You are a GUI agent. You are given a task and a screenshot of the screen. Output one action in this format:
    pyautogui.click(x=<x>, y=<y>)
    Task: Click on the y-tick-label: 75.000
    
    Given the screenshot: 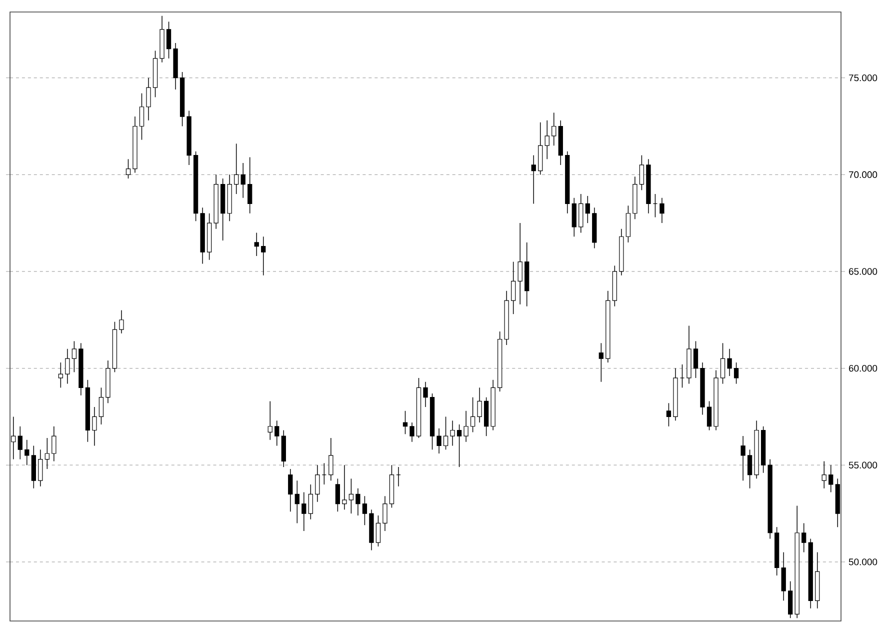 What is the action you would take?
    pyautogui.click(x=863, y=78)
    